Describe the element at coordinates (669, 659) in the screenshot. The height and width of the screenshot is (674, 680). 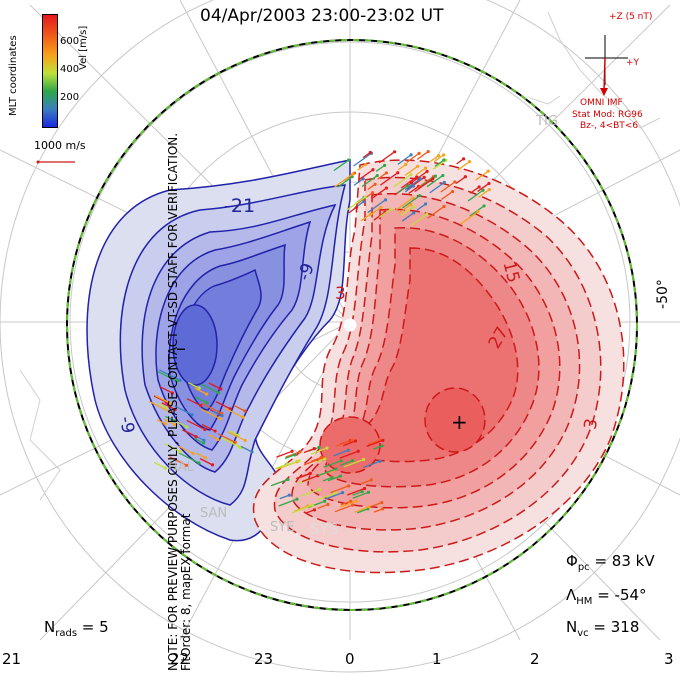
I see `mlt-tick-3: 3` at that location.